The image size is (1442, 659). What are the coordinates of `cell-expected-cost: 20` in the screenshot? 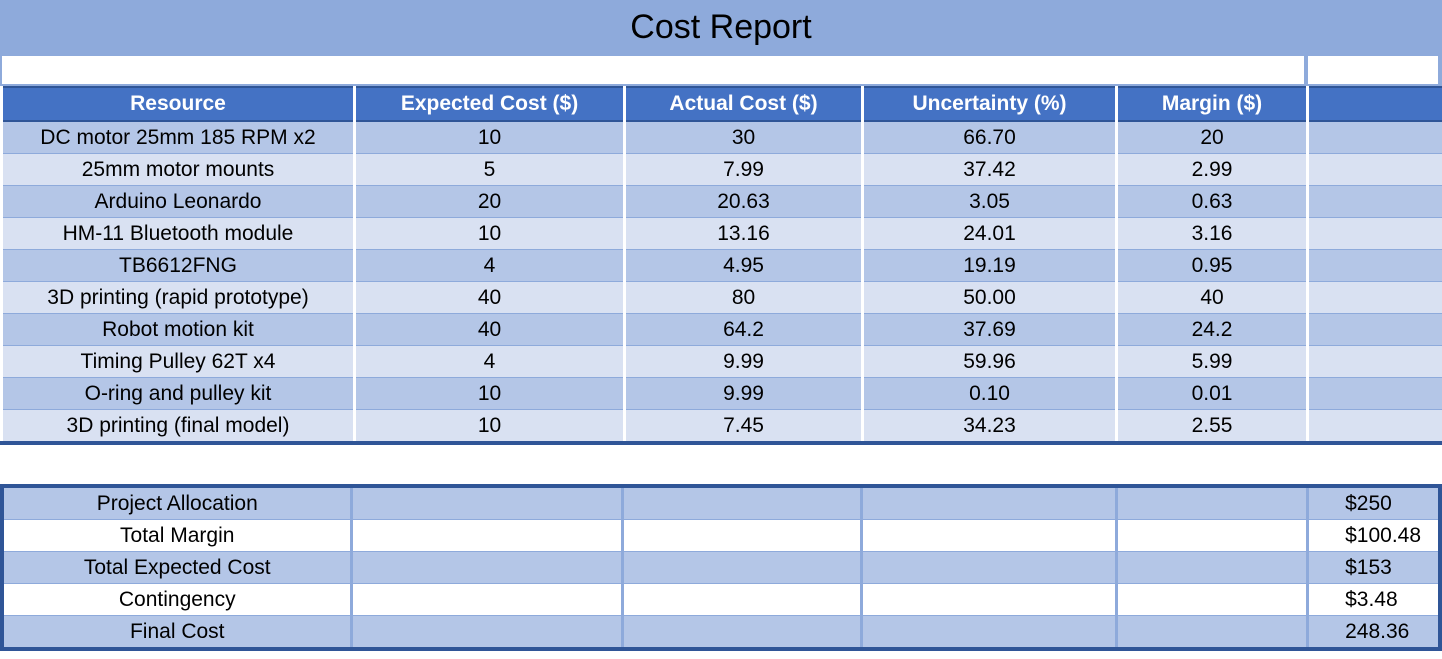 It's located at (489, 201).